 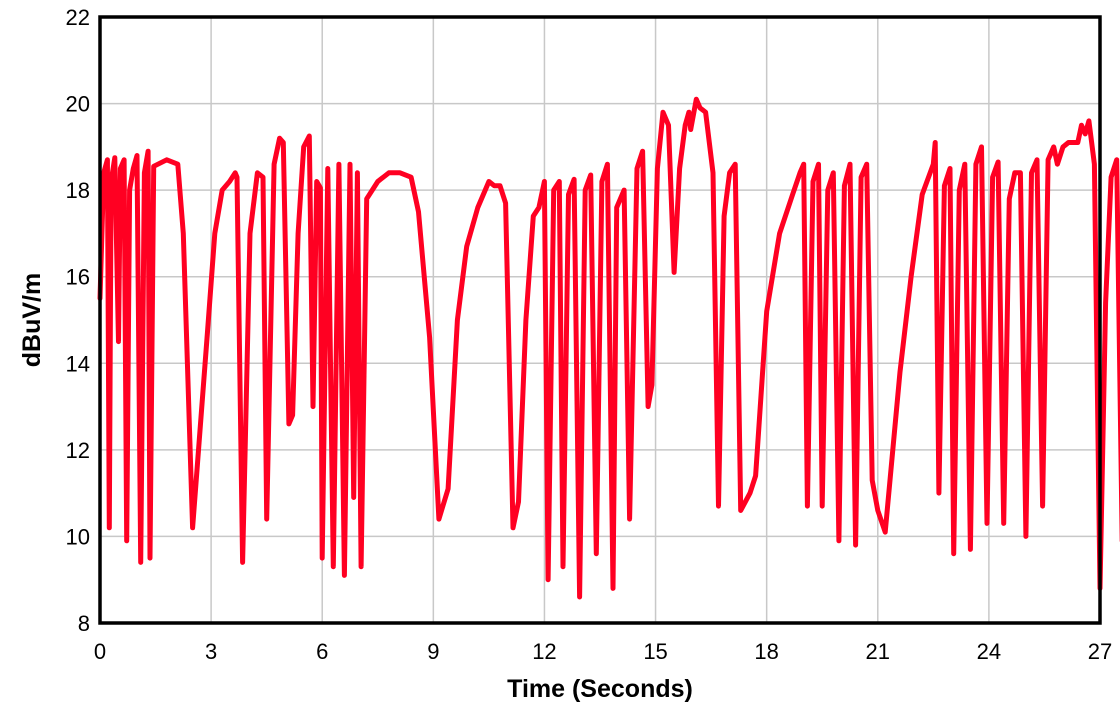 I want to click on x-axis-tick-labels: 0 3 6 9 12 15 18 21 24 27, so click(x=603, y=651).